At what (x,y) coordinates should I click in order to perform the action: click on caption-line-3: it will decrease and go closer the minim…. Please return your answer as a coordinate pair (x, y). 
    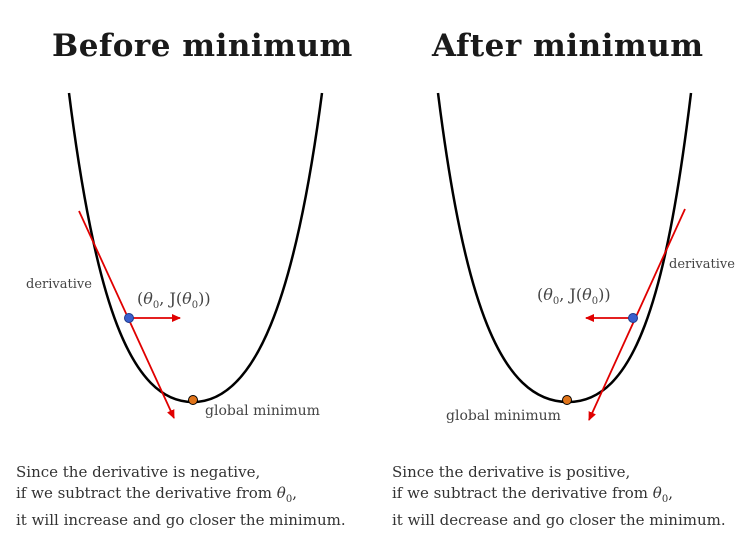
    Looking at the image, I should click on (559, 520).